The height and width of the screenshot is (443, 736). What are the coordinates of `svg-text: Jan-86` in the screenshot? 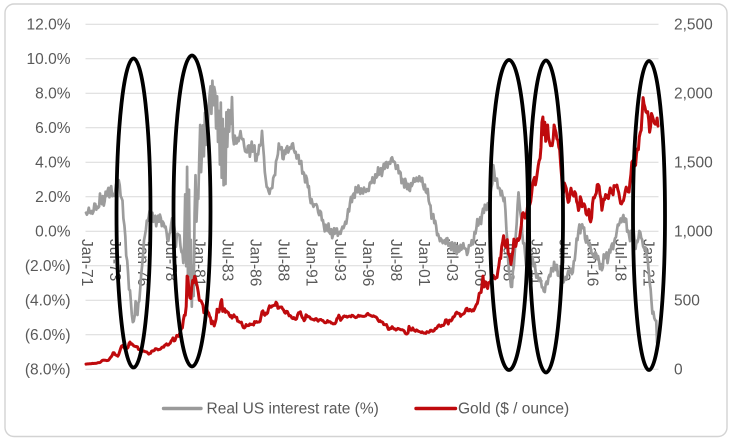 It's located at (255, 262).